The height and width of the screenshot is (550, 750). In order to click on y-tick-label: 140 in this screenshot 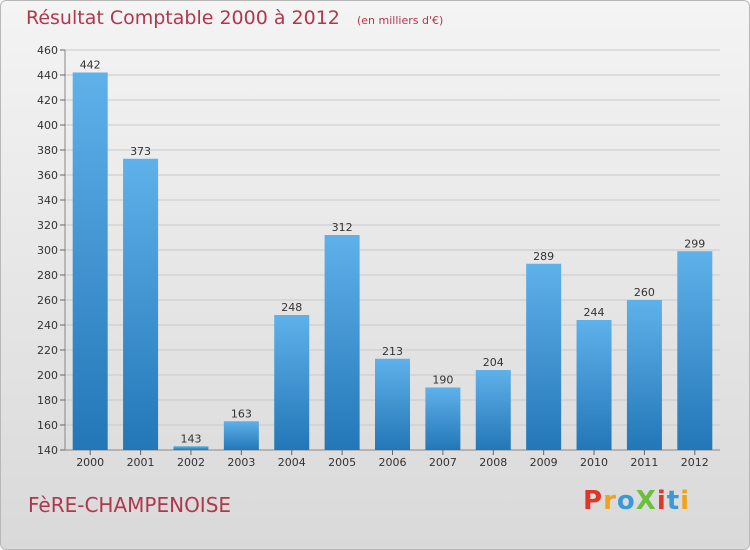, I will do `click(47, 450)`.